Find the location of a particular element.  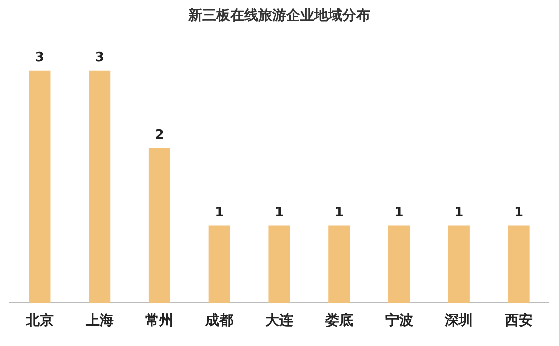

chart-title: 新三板在线旅游企业地域分布 is located at coordinates (279, 15).